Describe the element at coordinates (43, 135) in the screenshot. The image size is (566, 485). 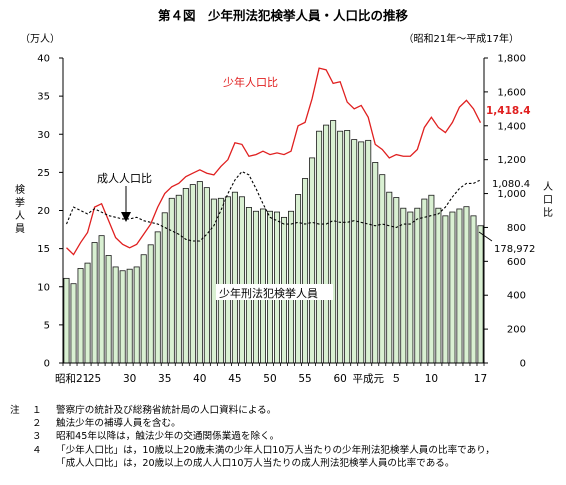
I see `left-tick-label: 30` at that location.